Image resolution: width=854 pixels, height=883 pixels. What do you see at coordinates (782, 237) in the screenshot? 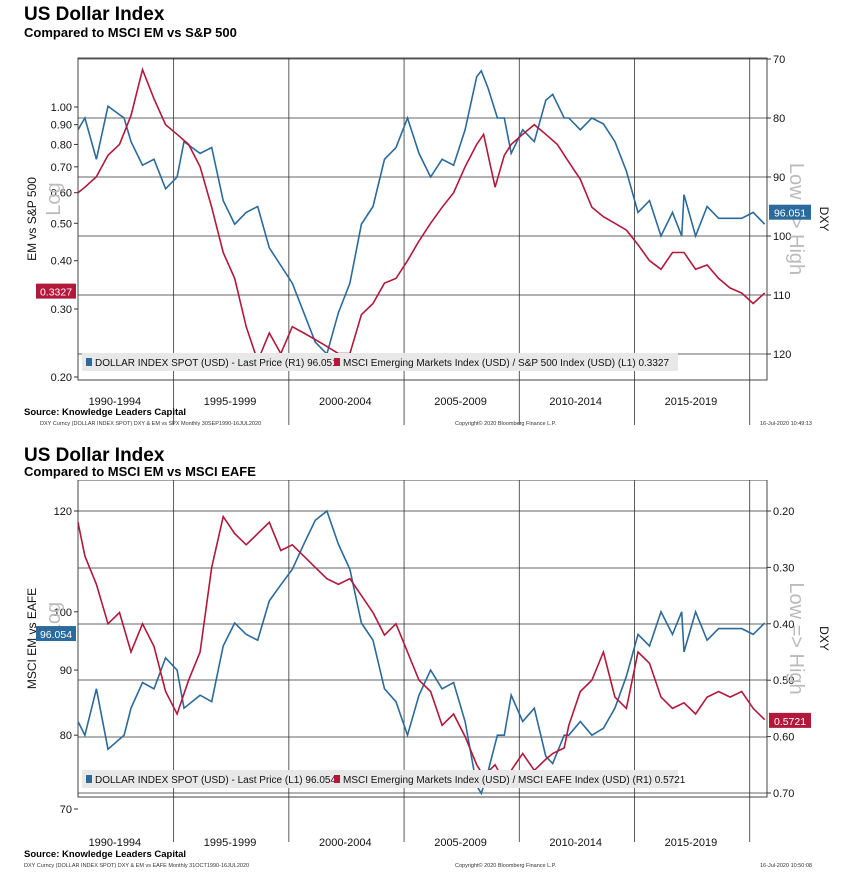
I see `right-tick-label: 100` at bounding box center [782, 237].